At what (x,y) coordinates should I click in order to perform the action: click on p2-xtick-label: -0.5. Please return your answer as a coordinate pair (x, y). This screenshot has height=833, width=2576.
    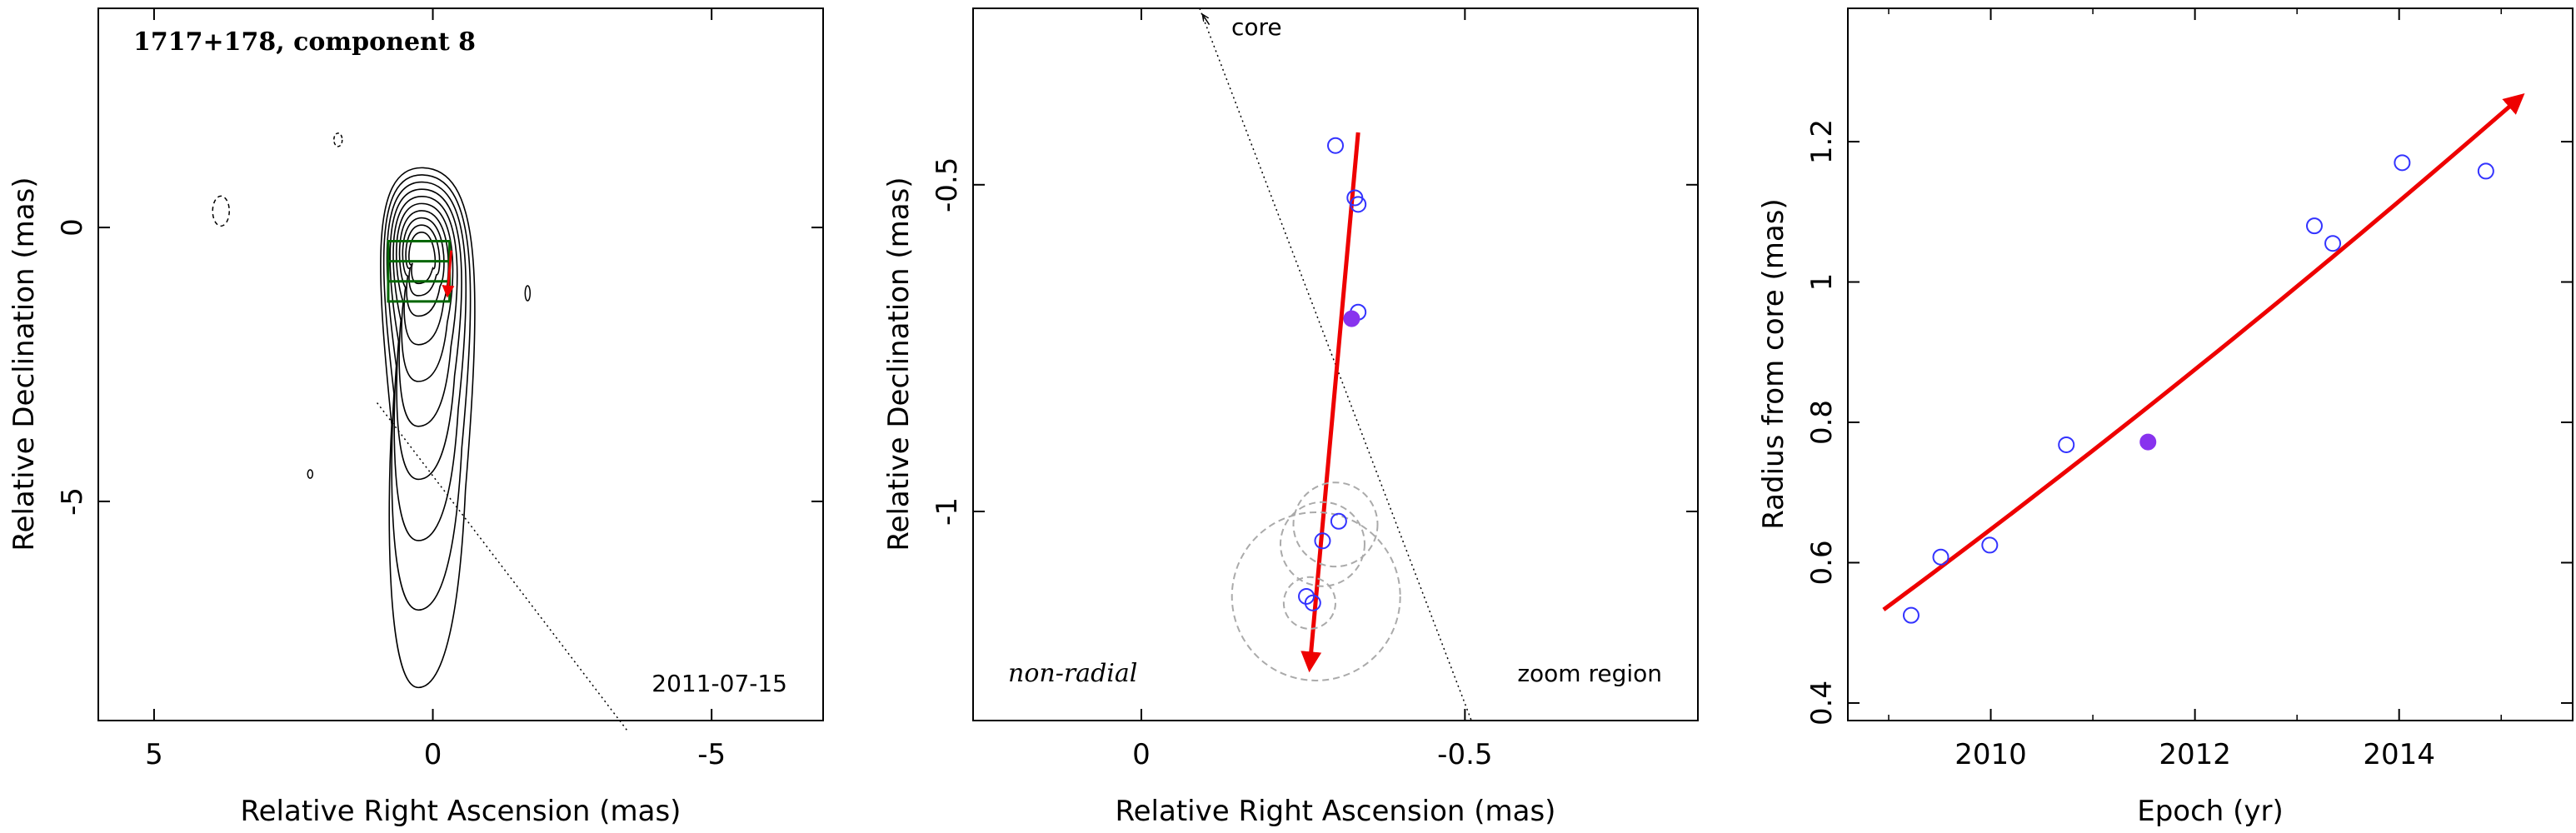
    Looking at the image, I should click on (1464, 754).